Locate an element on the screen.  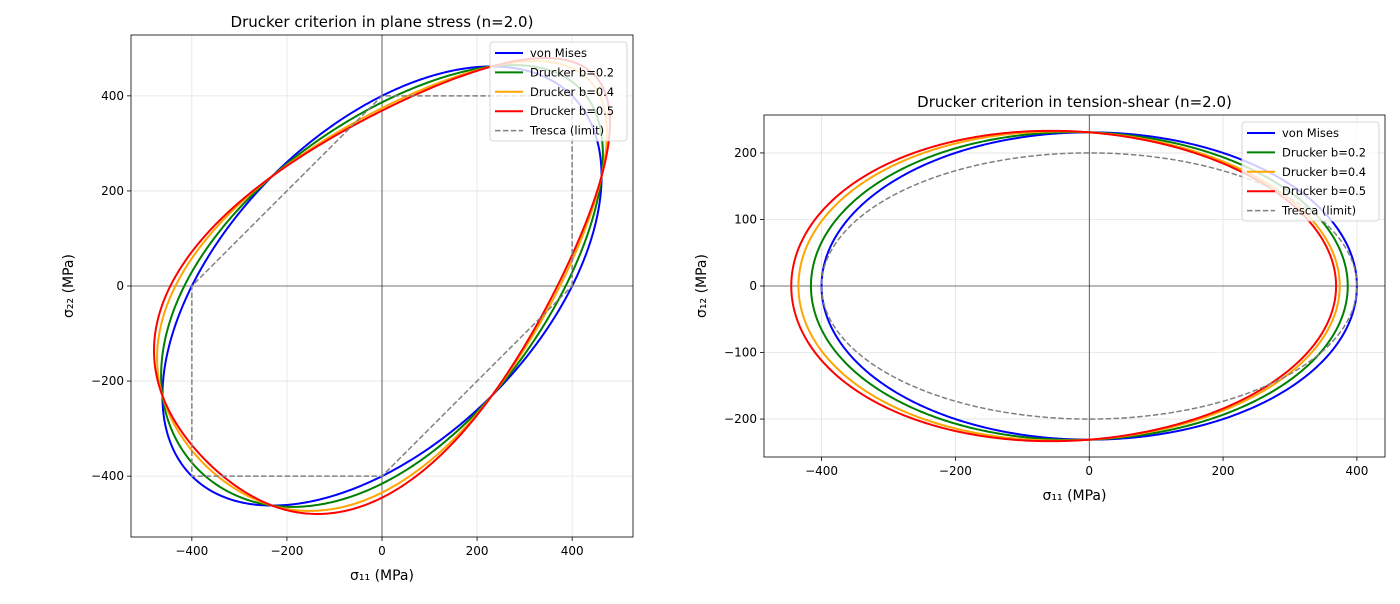
y-tick-label: 100 is located at coordinates (745, 219).